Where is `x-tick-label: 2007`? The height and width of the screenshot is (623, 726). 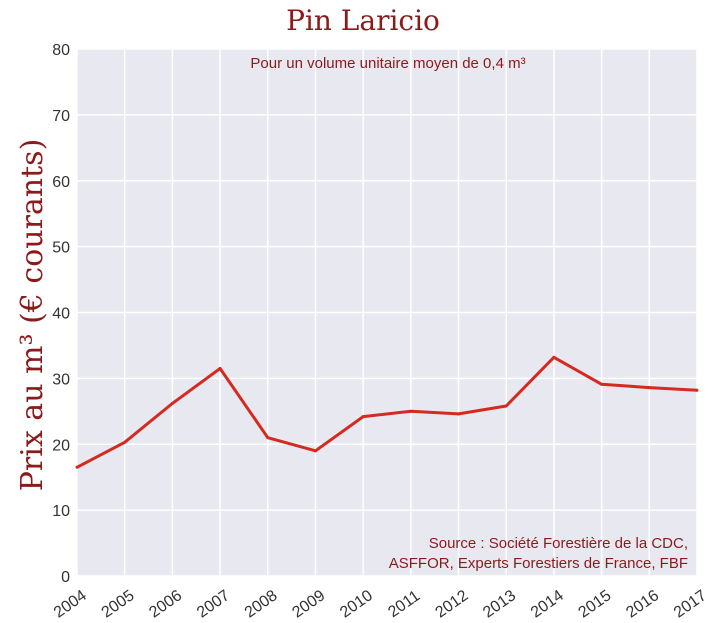
x-tick-label: 2007 is located at coordinates (213, 604).